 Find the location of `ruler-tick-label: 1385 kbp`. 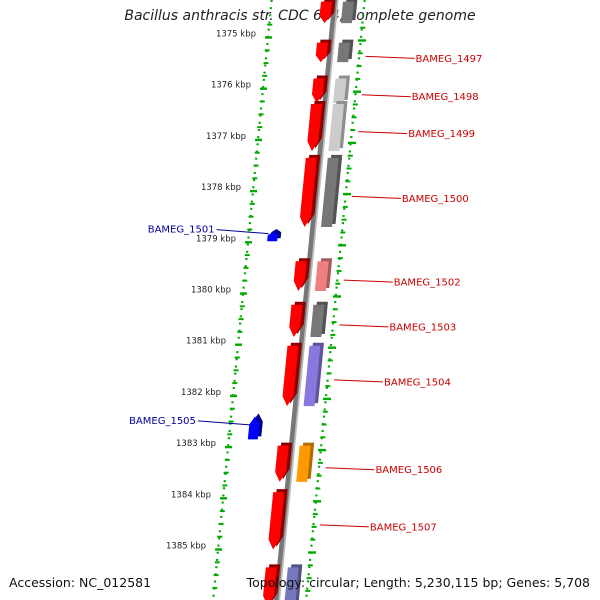

ruler-tick-label: 1385 kbp is located at coordinates (186, 547).